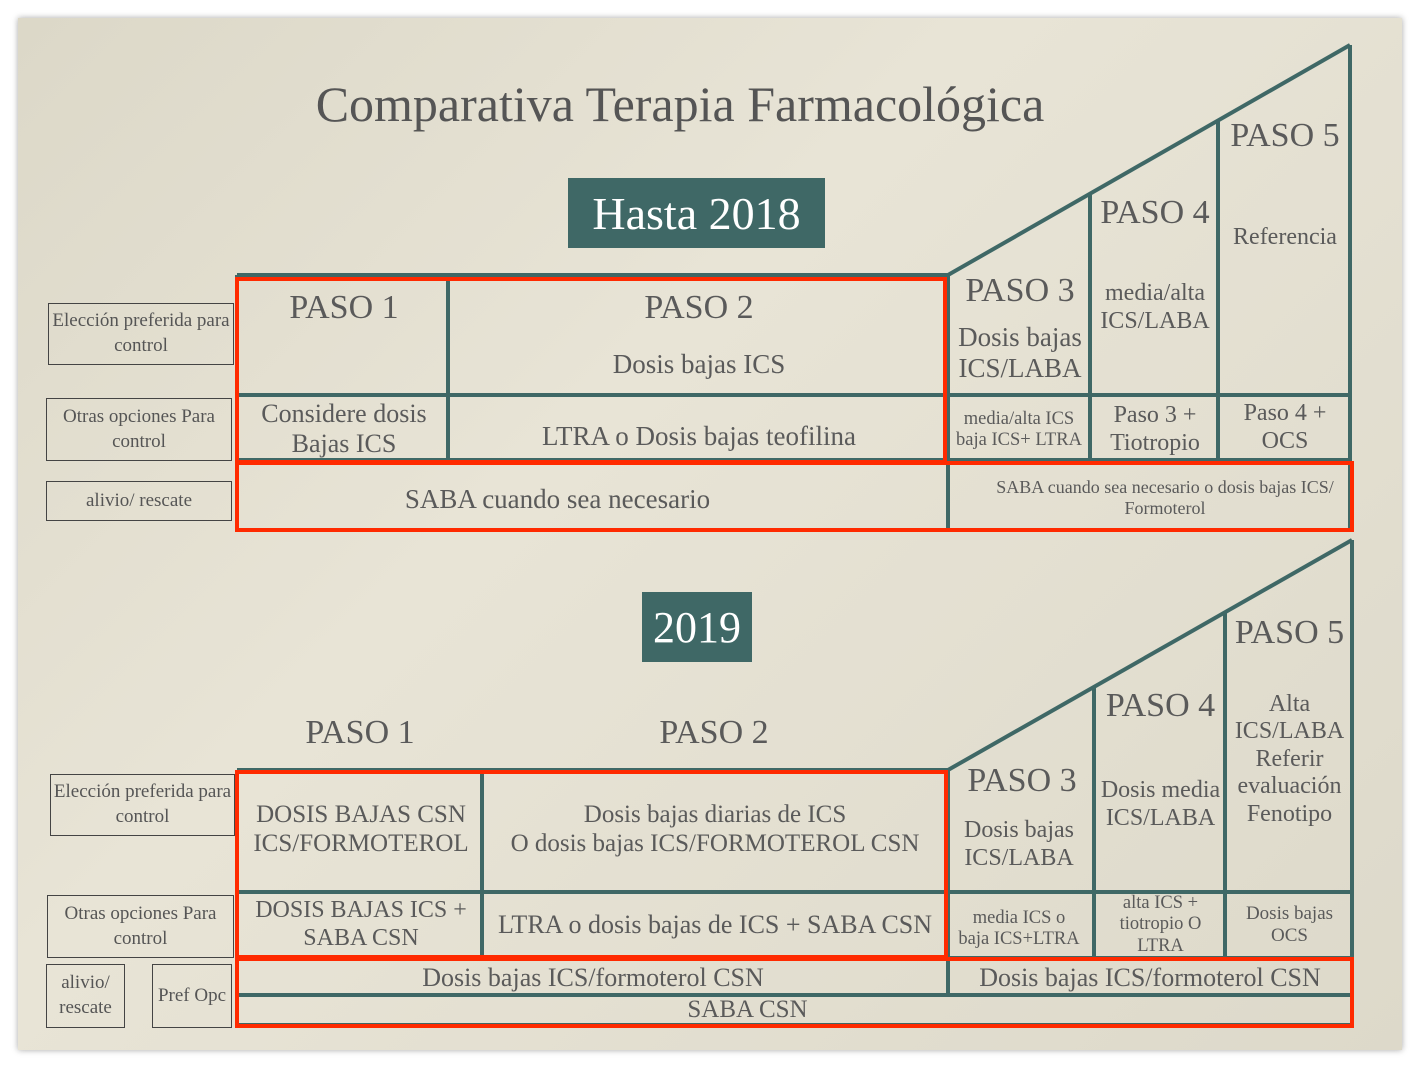 The image size is (1422, 1067). What do you see at coordinates (344, 428) in the screenshot?
I see `step-1-other: Considere dosis Bajas ICS` at bounding box center [344, 428].